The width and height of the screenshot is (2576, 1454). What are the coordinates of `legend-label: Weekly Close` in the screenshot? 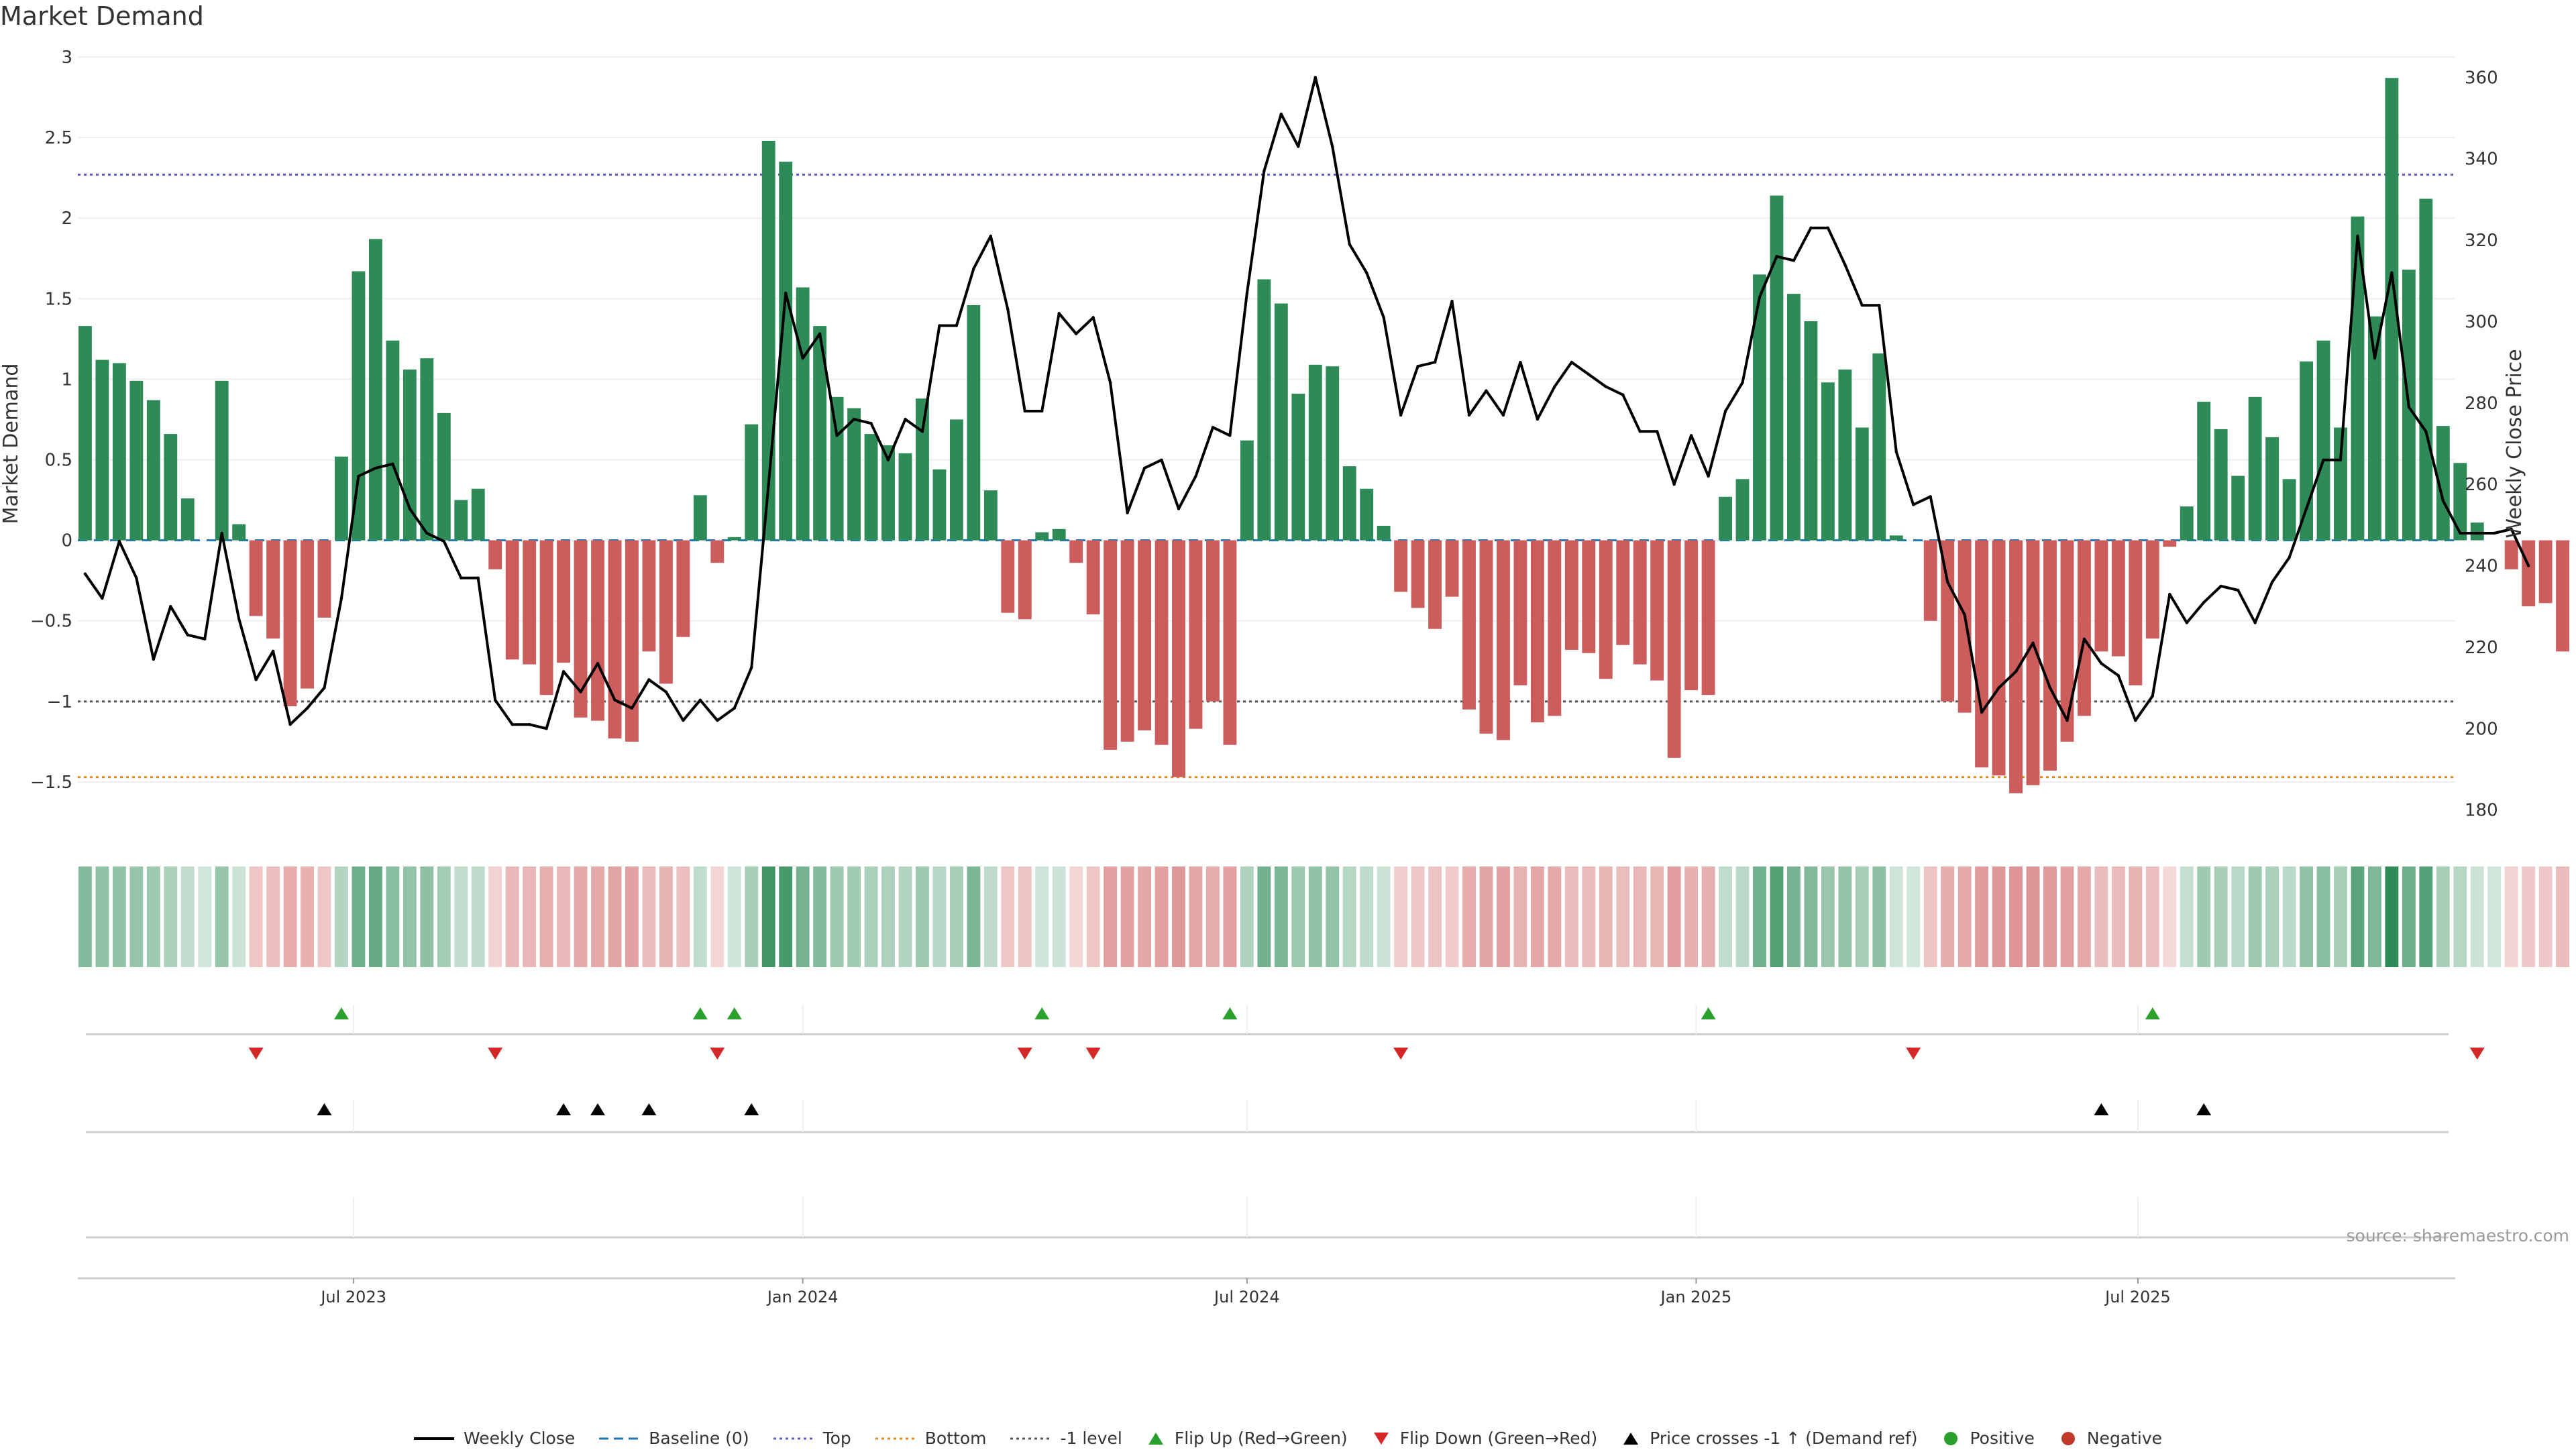 It's located at (519, 1438).